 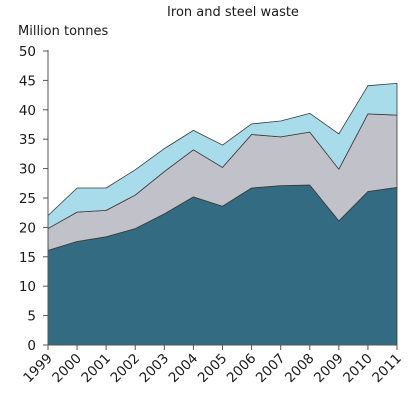 What do you see at coordinates (31, 317) in the screenshot?
I see `y-tick-label: 5` at bounding box center [31, 317].